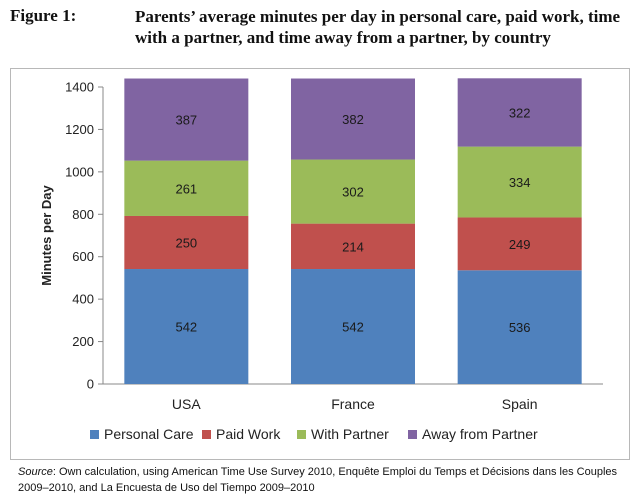 This screenshot has width=640, height=502. I want to click on data-label: 261, so click(186, 188).